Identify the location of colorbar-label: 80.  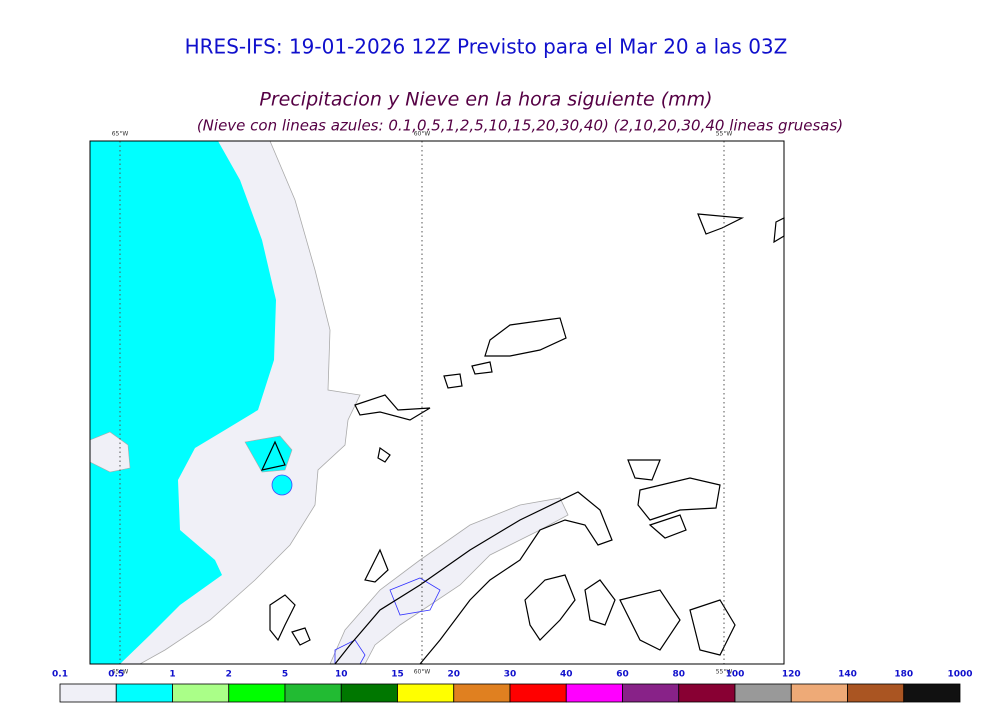
(678, 675).